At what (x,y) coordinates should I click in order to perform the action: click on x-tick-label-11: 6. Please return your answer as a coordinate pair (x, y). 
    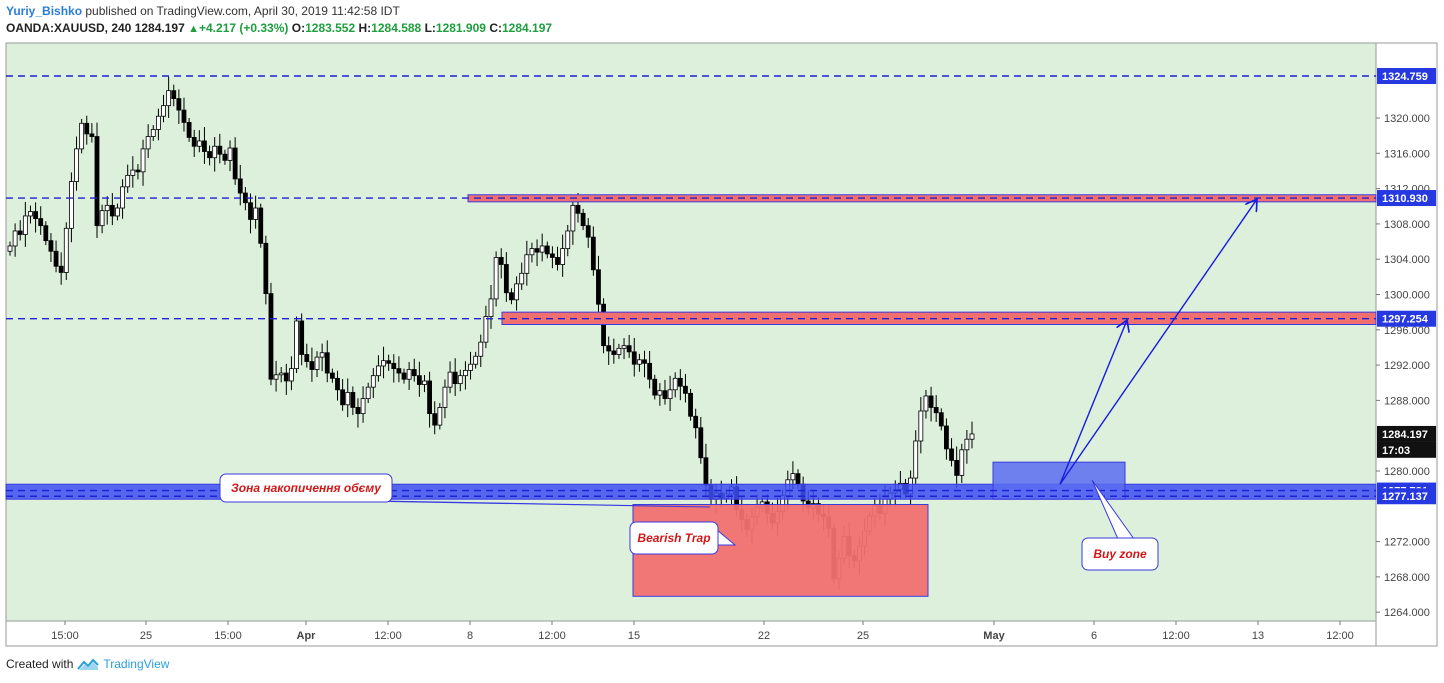
    Looking at the image, I should click on (1094, 636).